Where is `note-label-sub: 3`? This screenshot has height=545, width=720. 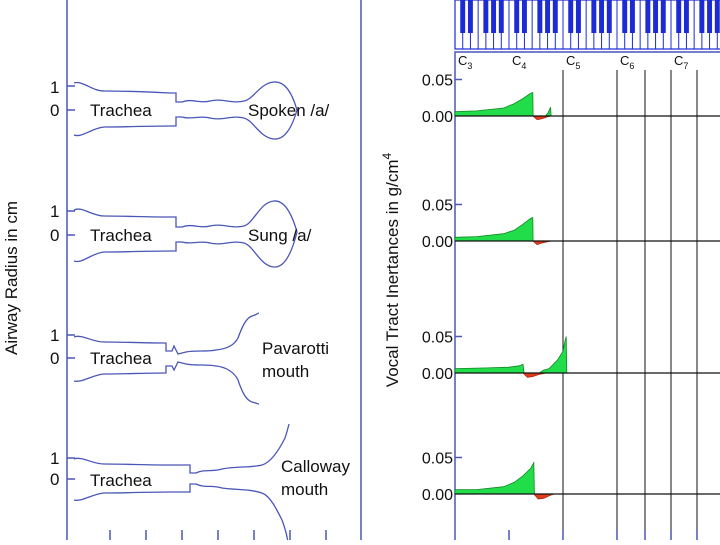 note-label-sub: 3 is located at coordinates (469, 66).